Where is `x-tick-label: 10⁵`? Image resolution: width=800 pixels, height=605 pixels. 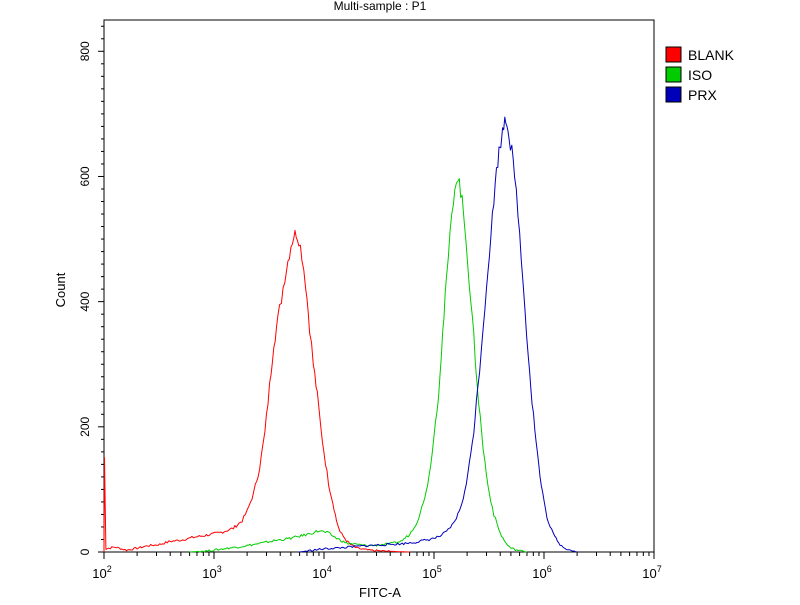 x-tick-label: 10⁵ is located at coordinates (431, 572).